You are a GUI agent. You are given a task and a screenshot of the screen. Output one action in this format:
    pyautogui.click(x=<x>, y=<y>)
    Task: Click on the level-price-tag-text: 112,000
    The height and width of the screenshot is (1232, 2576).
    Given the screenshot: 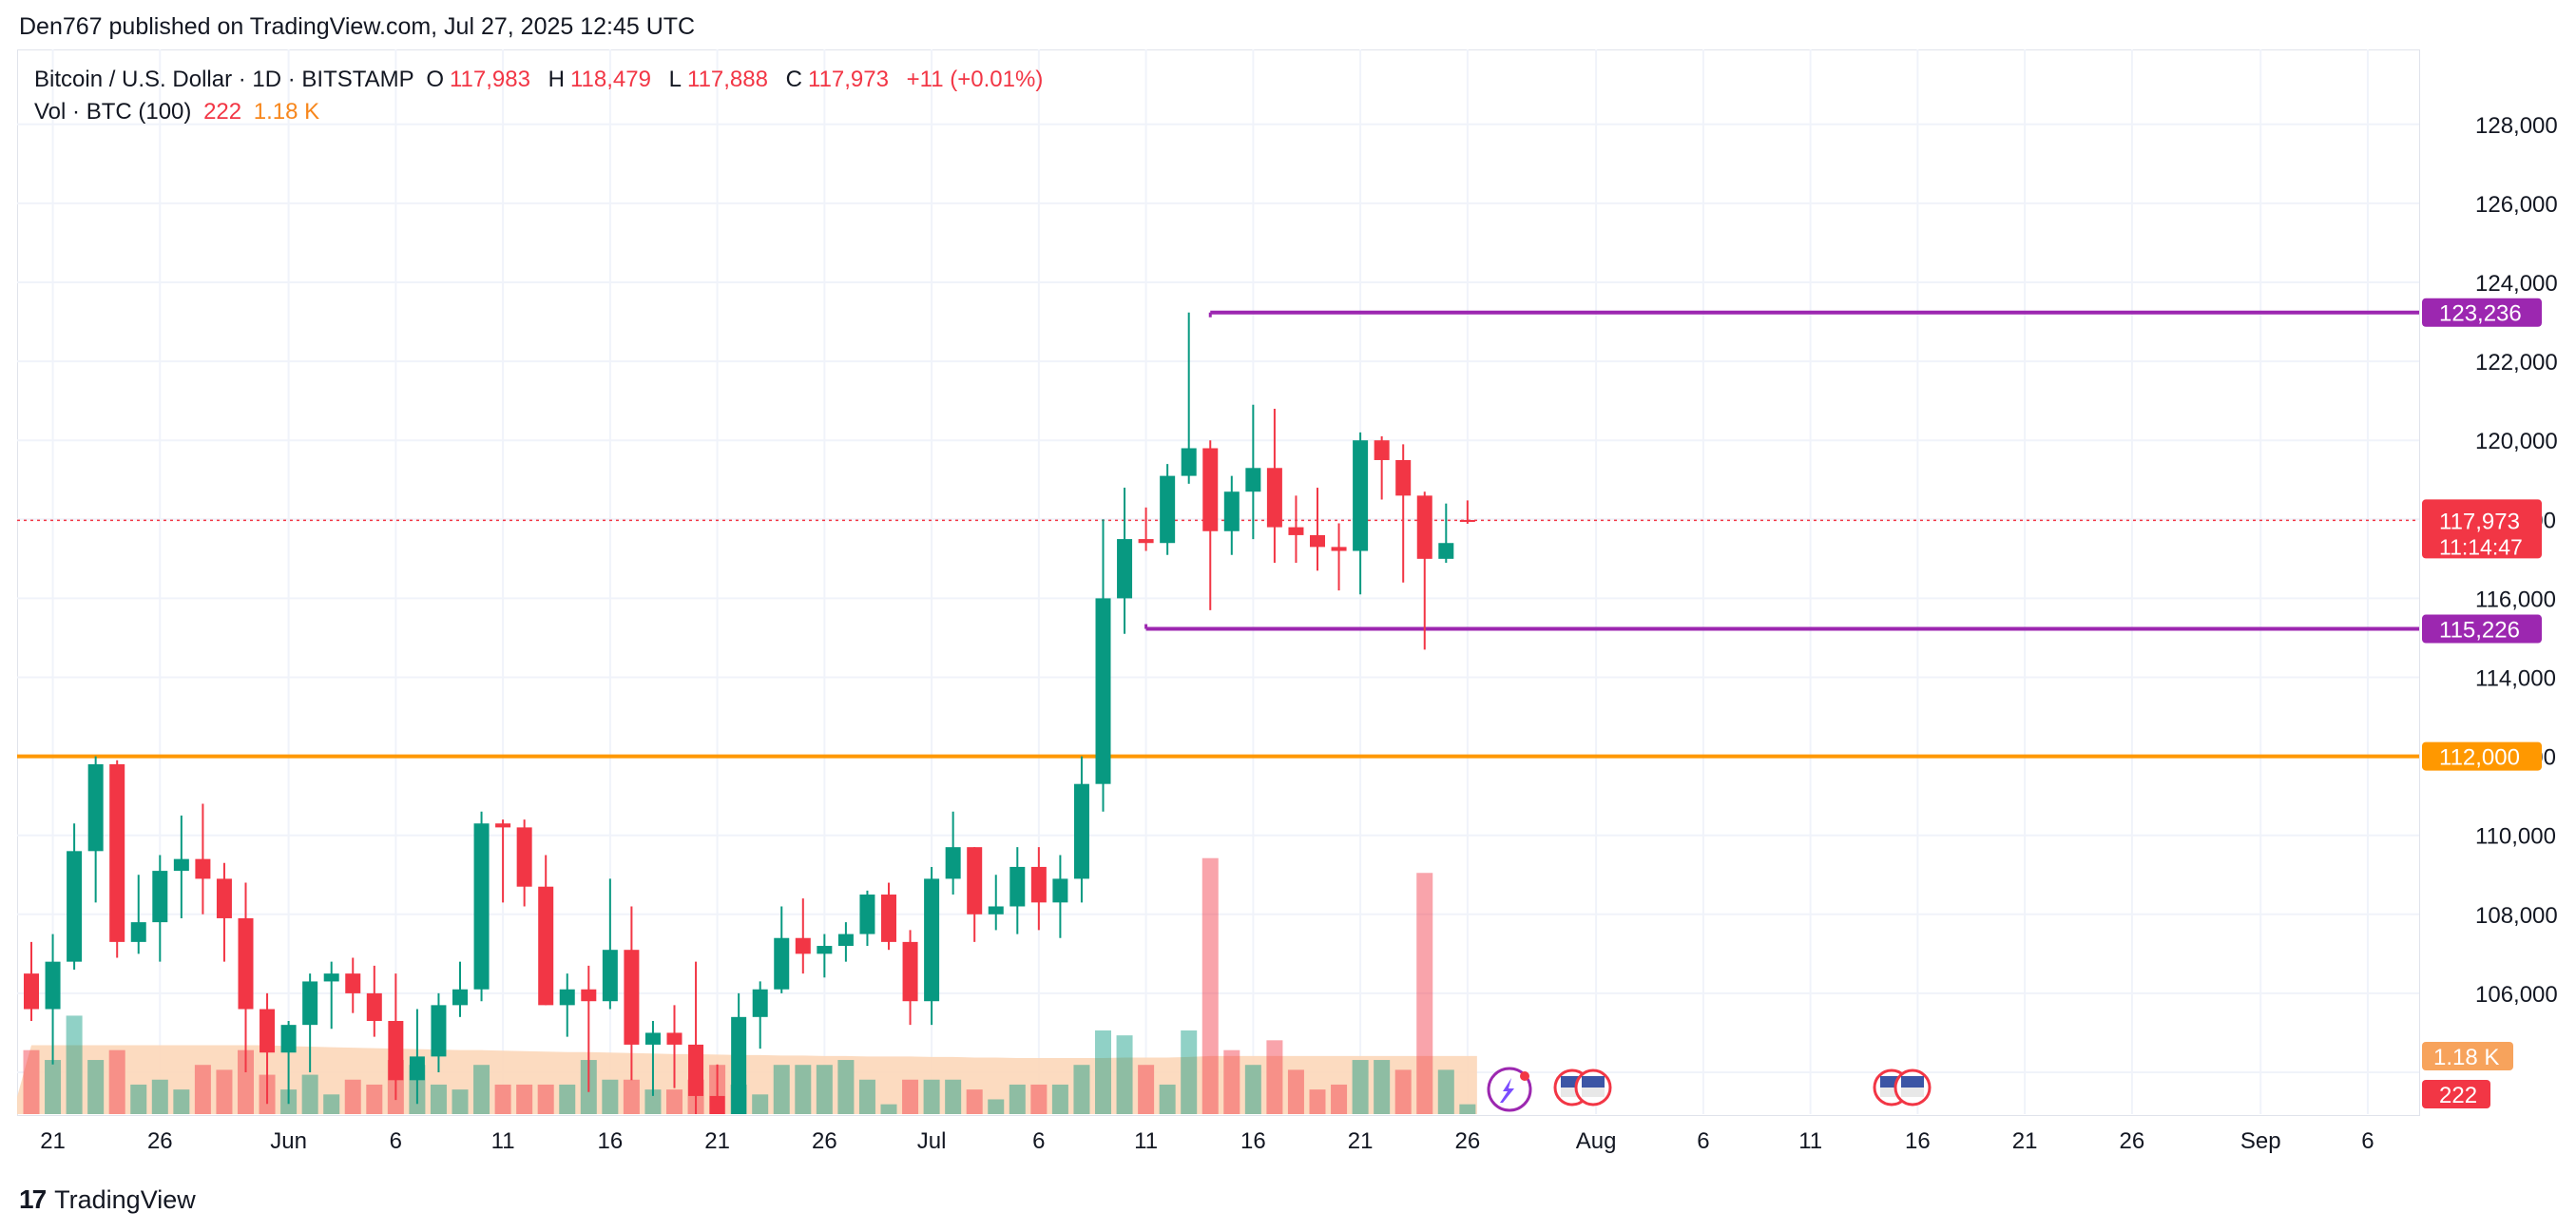 What is the action you would take?
    pyautogui.click(x=2479, y=758)
    